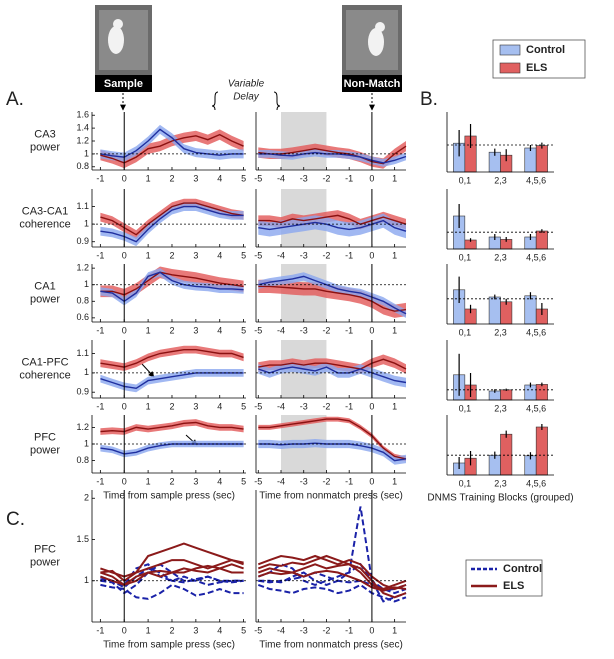  I want to click on x-tick-label: -2, so click(326, 481).